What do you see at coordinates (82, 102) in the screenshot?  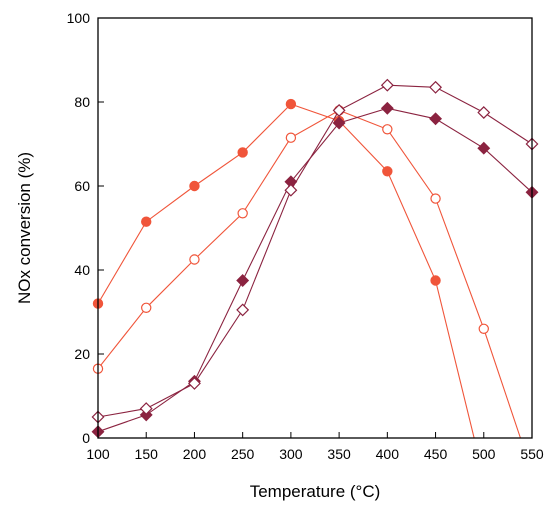 I see `y-tick-label: 80` at bounding box center [82, 102].